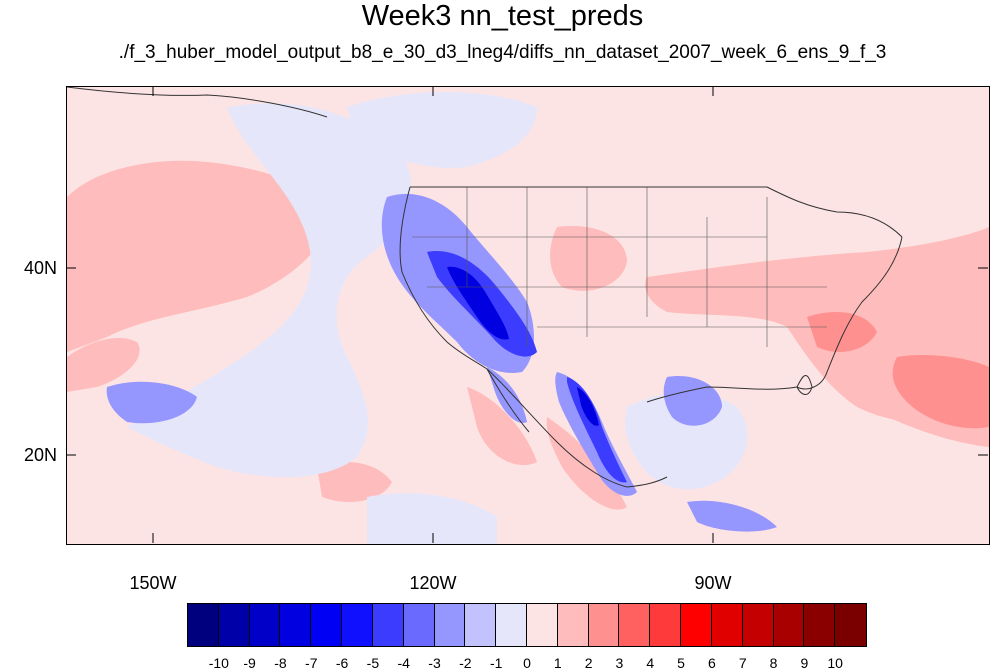  What do you see at coordinates (742, 663) in the screenshot?
I see `colorbar-label: 7` at bounding box center [742, 663].